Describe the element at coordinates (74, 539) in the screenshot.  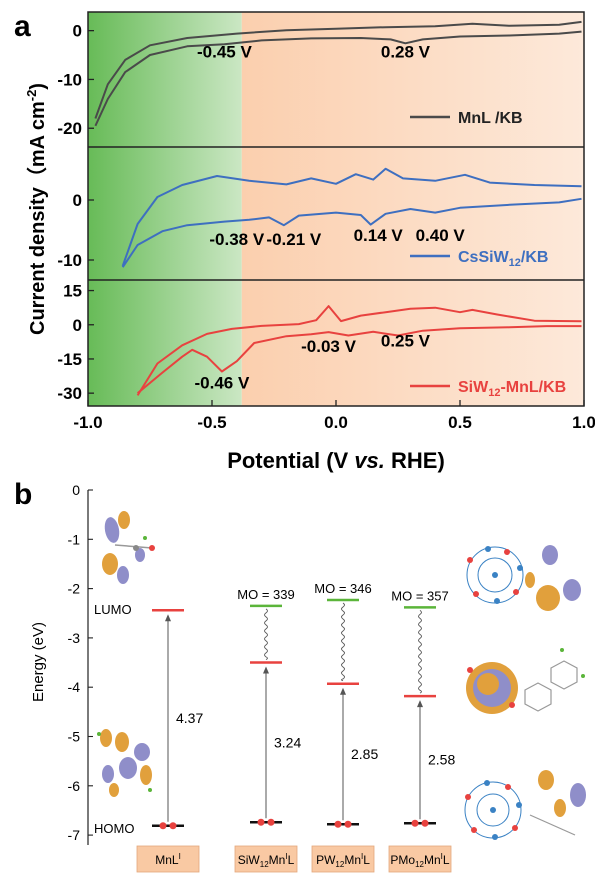
I see `energy-tick-label: -1` at that location.